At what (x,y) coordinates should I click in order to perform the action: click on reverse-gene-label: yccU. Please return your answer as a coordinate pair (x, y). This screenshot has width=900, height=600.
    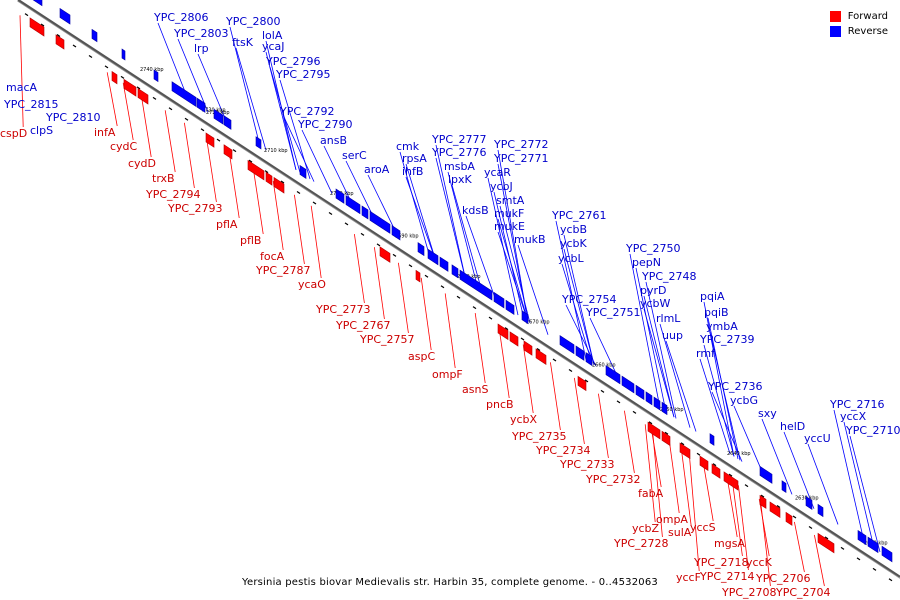
    Looking at the image, I should click on (817, 438).